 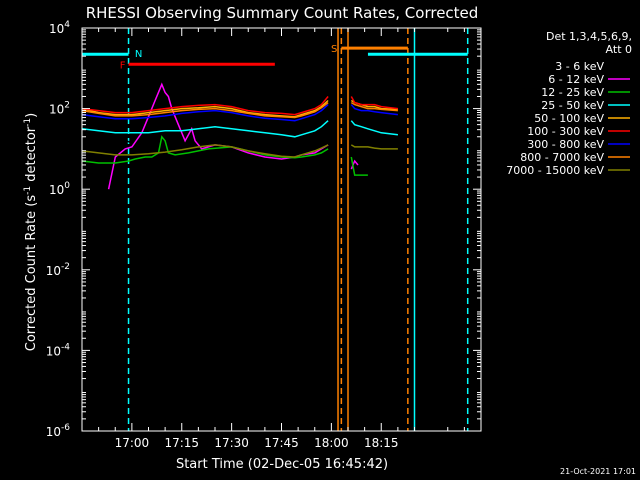 What do you see at coordinates (589, 36) in the screenshot?
I see `legend-header-line1: Det 1,3,4,5,6,9,` at bounding box center [589, 36].